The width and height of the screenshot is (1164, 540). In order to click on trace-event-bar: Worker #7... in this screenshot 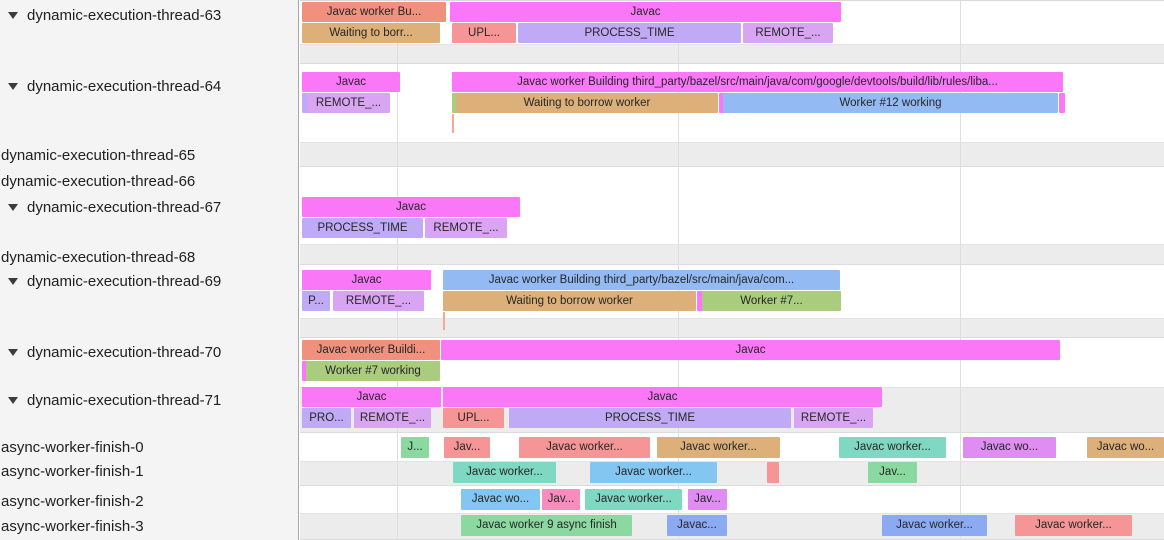, I will do `click(771, 301)`.